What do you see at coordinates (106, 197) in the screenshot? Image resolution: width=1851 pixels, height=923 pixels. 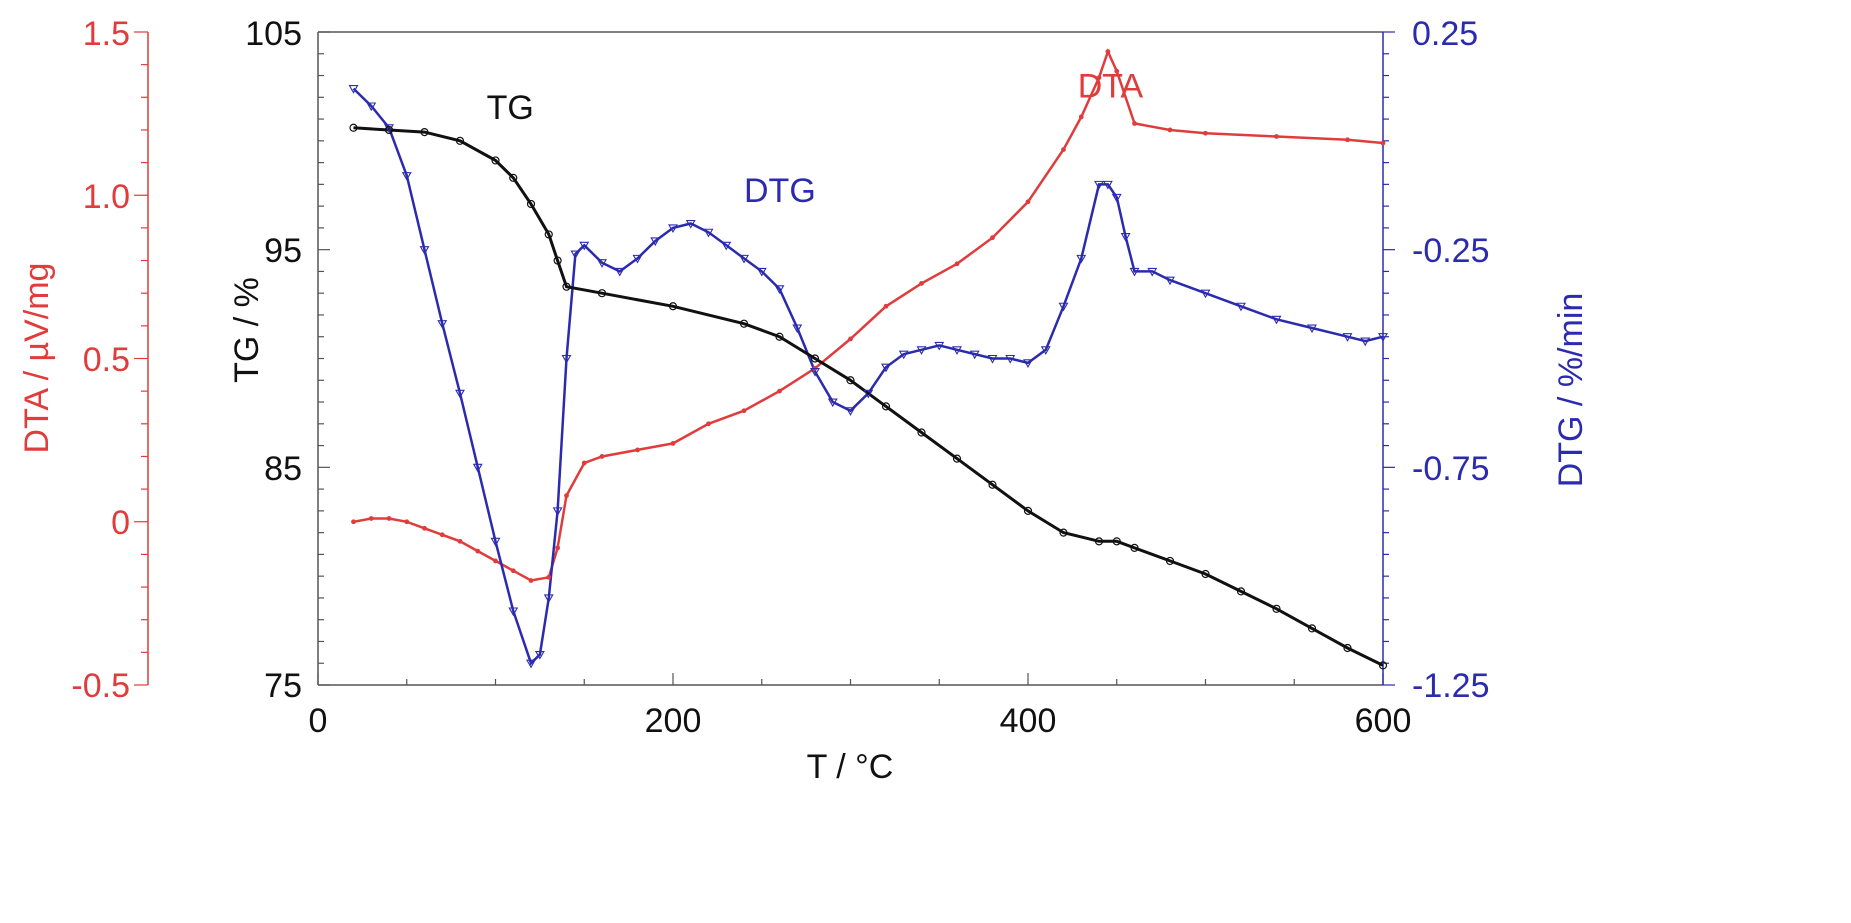 I see `dta-tick-label: 1.0` at bounding box center [106, 197].